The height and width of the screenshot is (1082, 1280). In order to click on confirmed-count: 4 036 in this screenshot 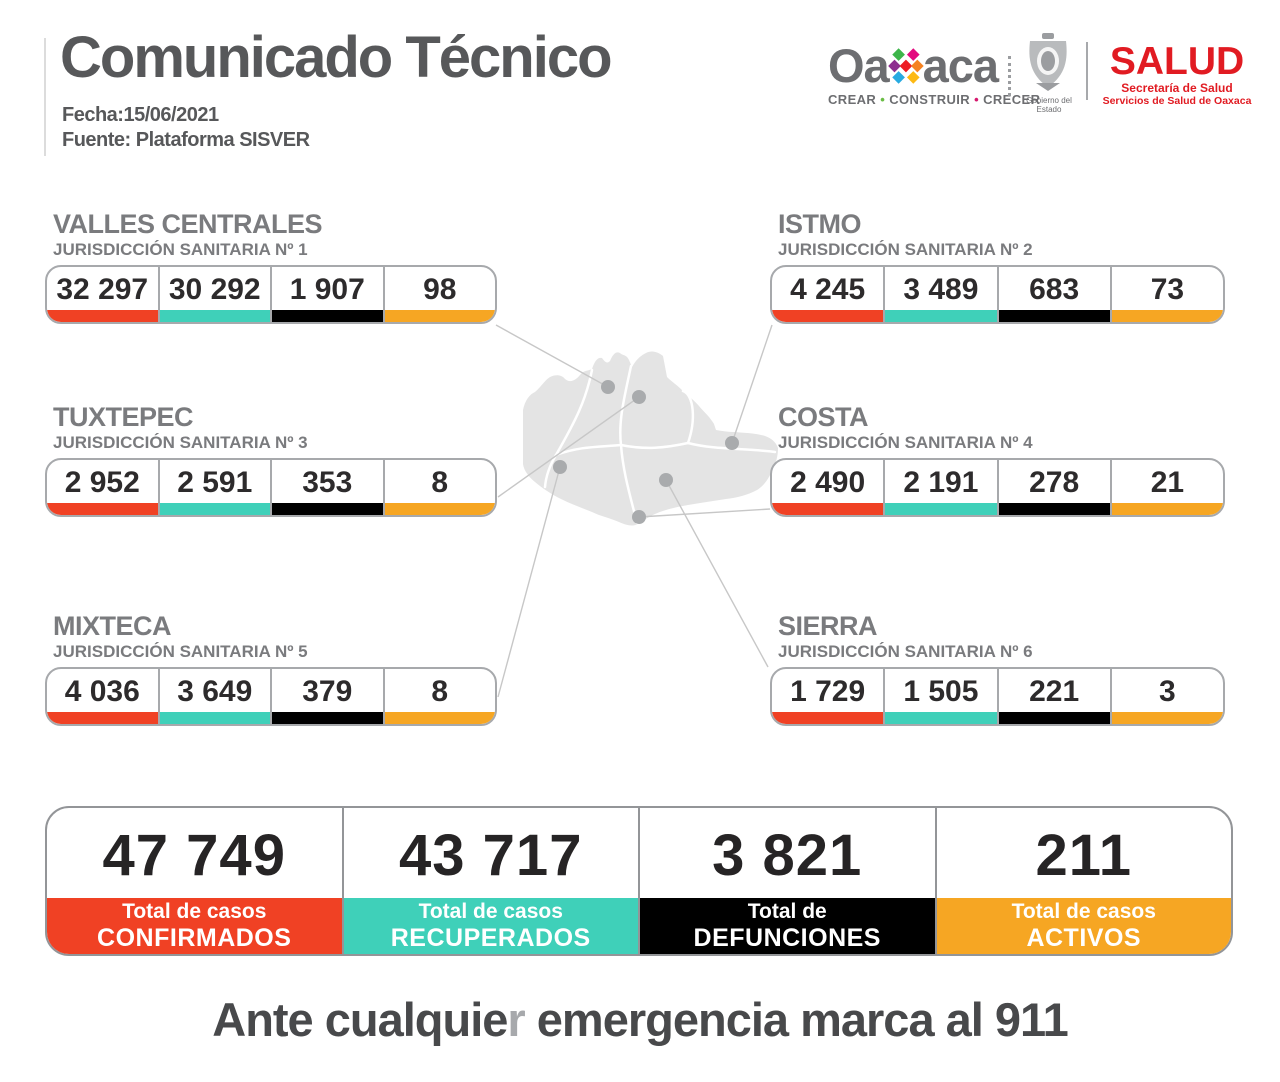, I will do `click(102, 691)`.